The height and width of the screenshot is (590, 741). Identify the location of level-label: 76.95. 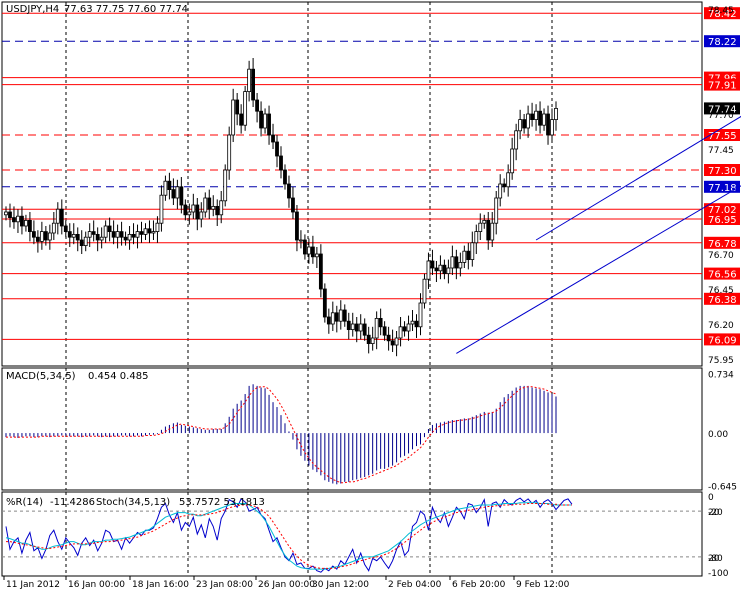
(722, 220).